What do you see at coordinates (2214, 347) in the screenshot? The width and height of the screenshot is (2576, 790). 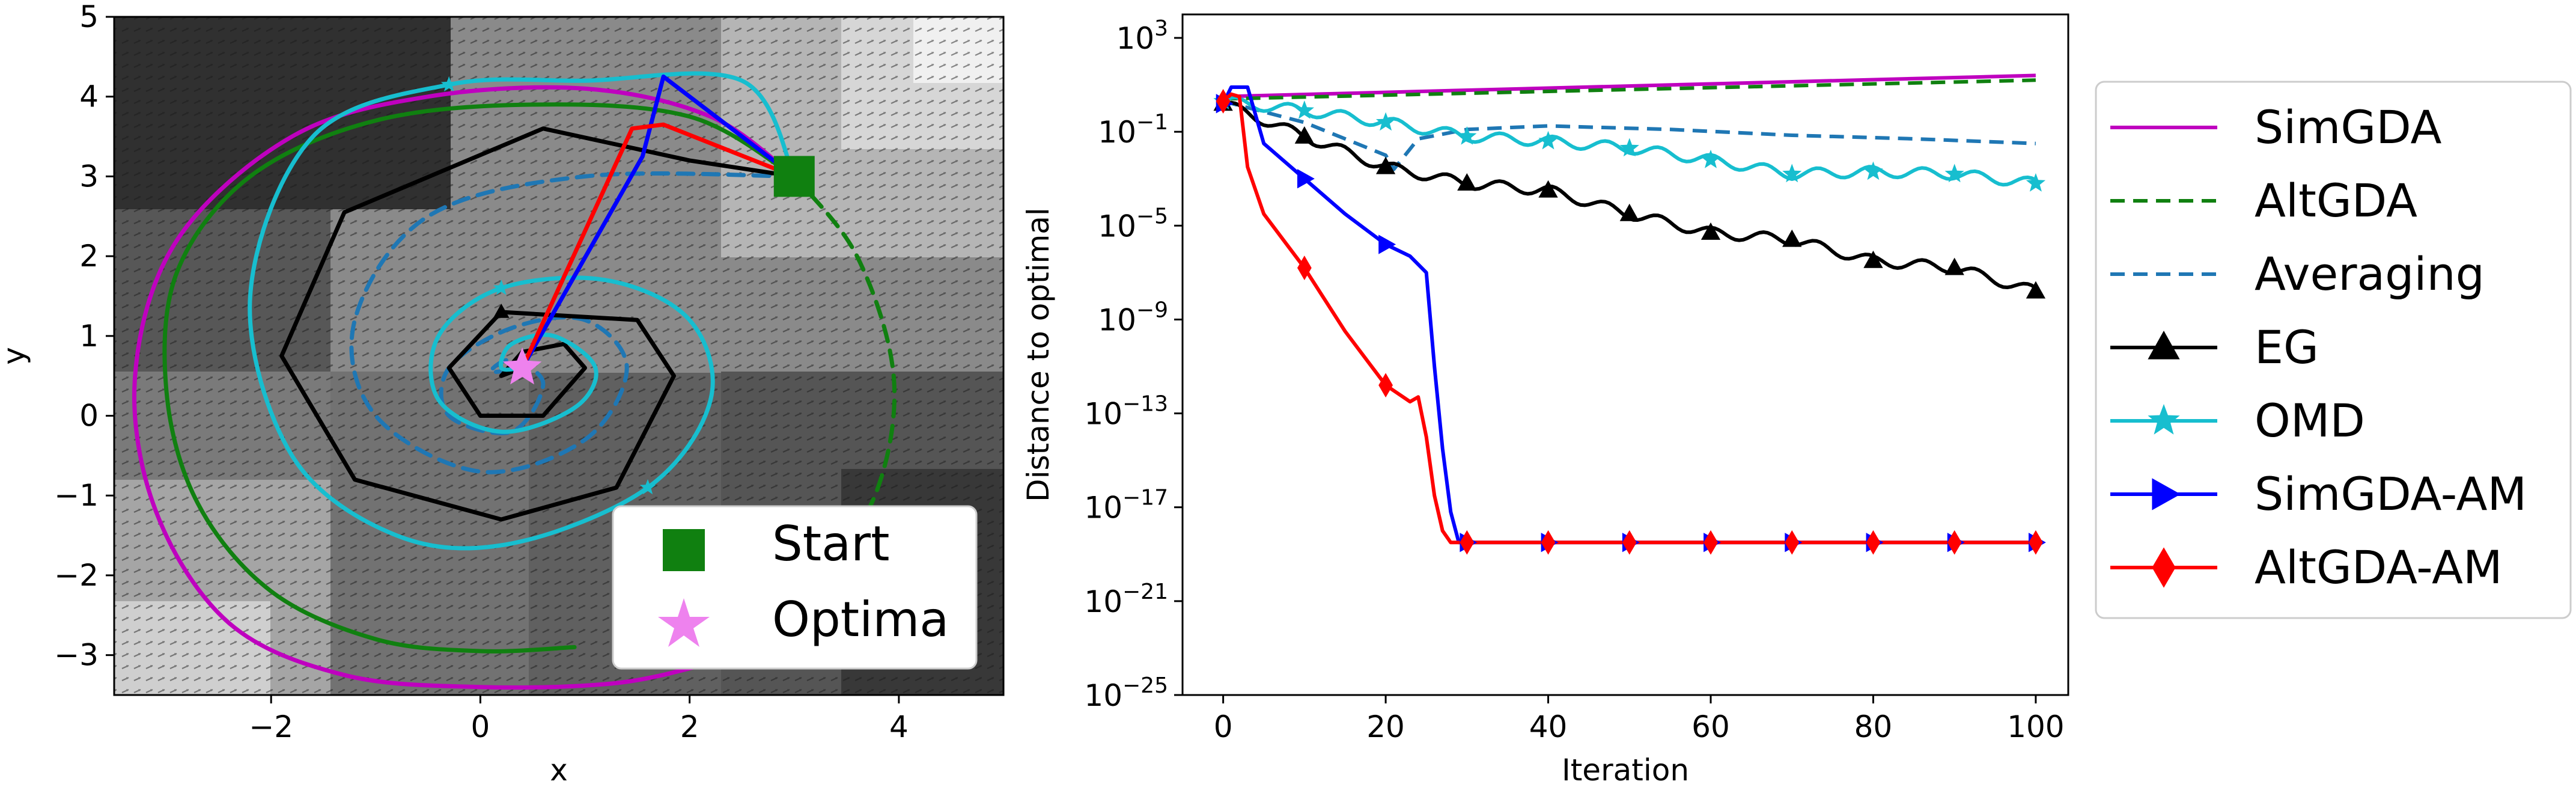 I see `legend-item-eg: EG` at bounding box center [2214, 347].